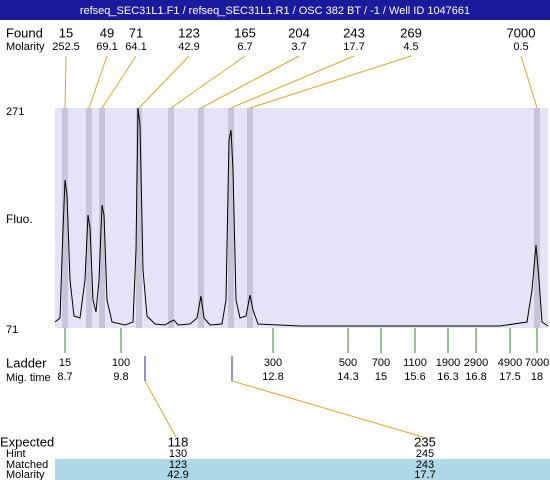 This screenshot has height=480, width=550. I want to click on found-size: 165, so click(245, 32).